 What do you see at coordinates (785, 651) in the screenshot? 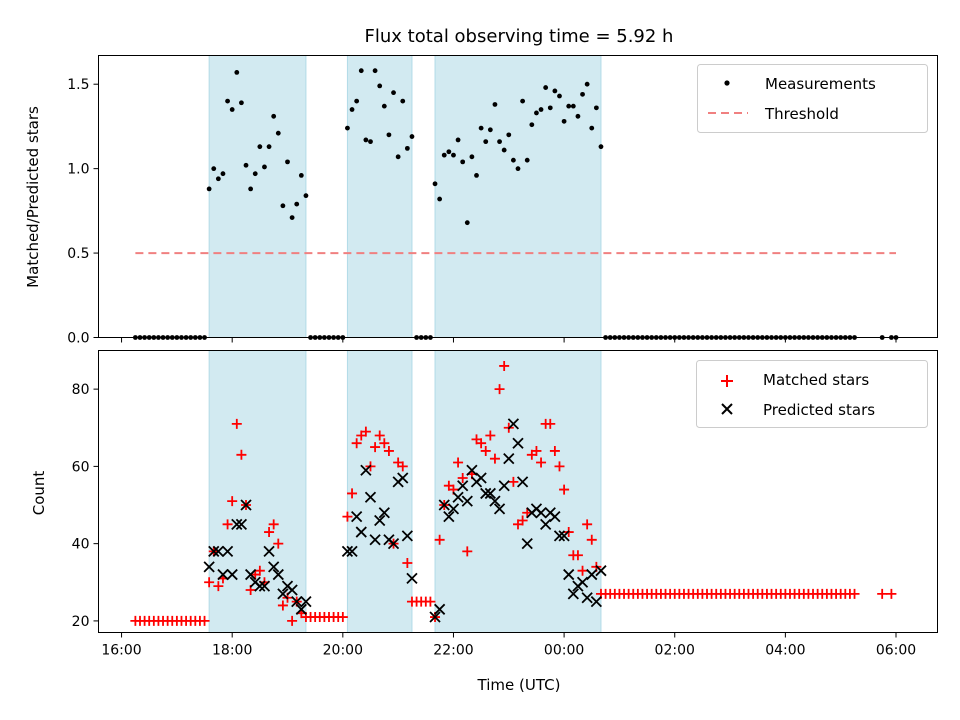
I see `x-tick-label-7: 04:00` at bounding box center [785, 651].